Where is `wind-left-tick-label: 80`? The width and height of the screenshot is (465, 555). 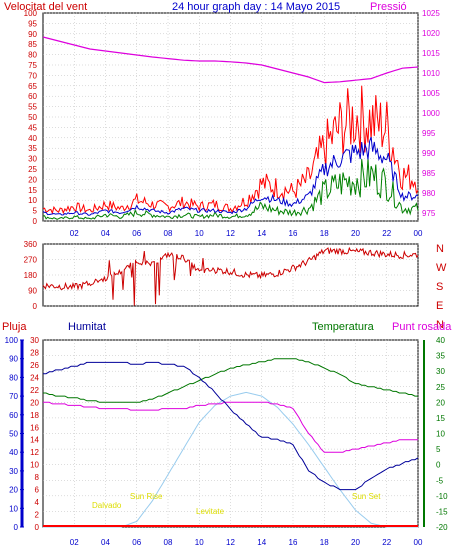 wind-left-tick-label: 80 is located at coordinates (32, 55).